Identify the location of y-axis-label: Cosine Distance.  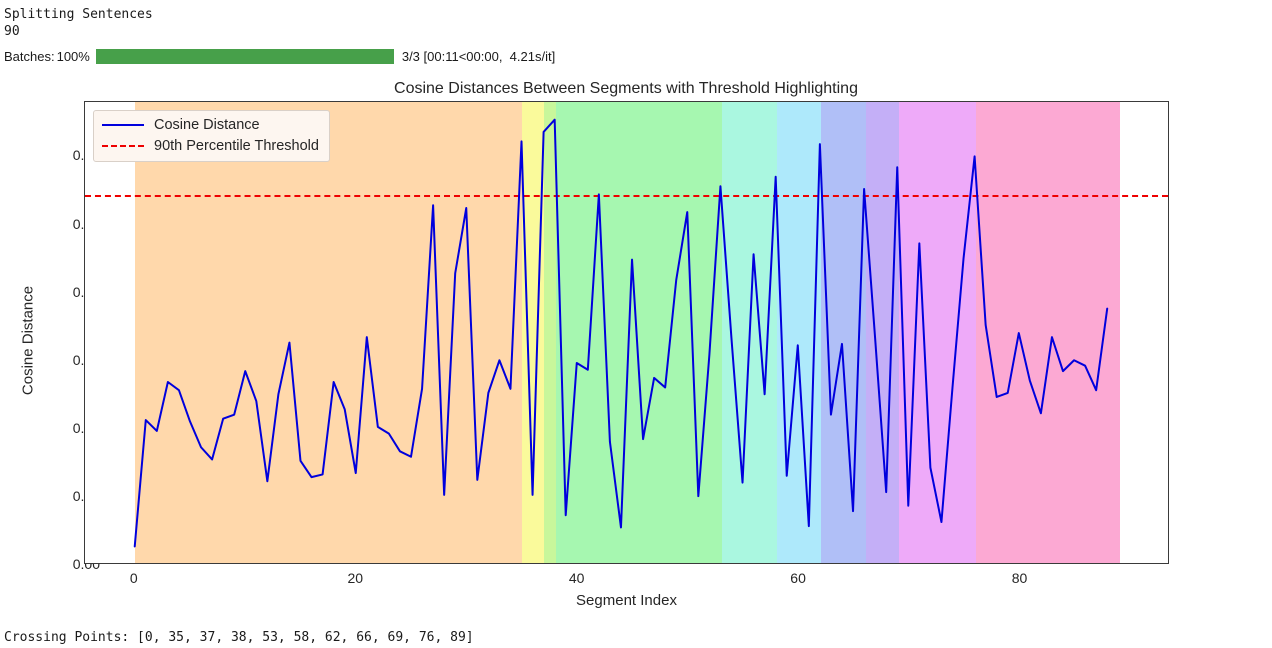
(28, 340).